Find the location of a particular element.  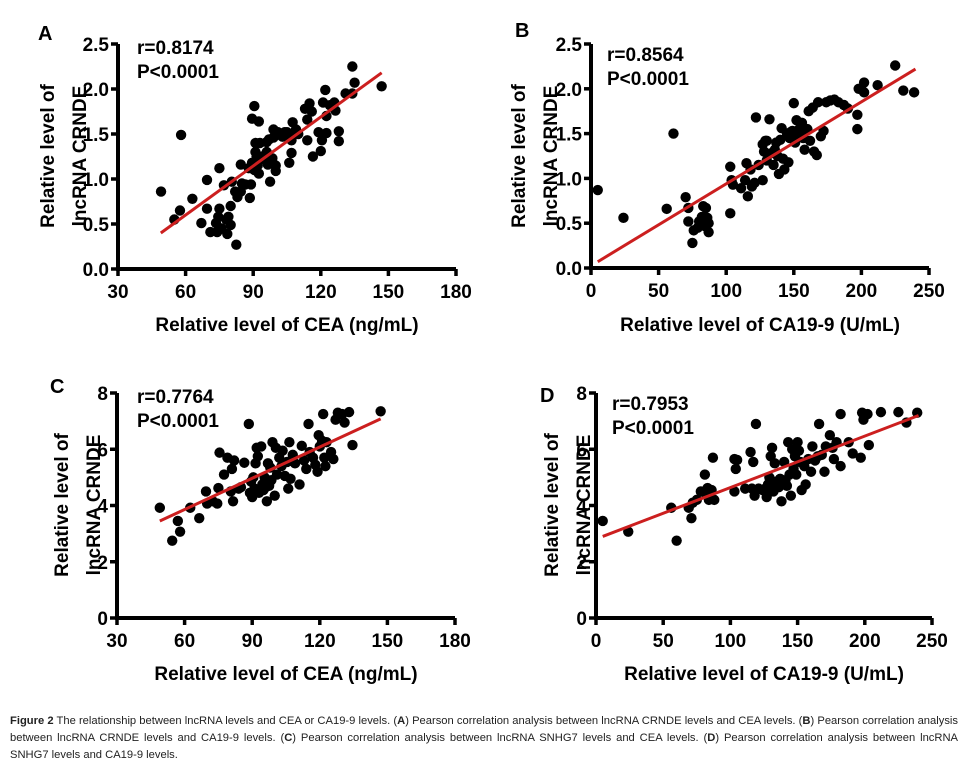

x-tick-label: 90 is located at coordinates (252, 641).